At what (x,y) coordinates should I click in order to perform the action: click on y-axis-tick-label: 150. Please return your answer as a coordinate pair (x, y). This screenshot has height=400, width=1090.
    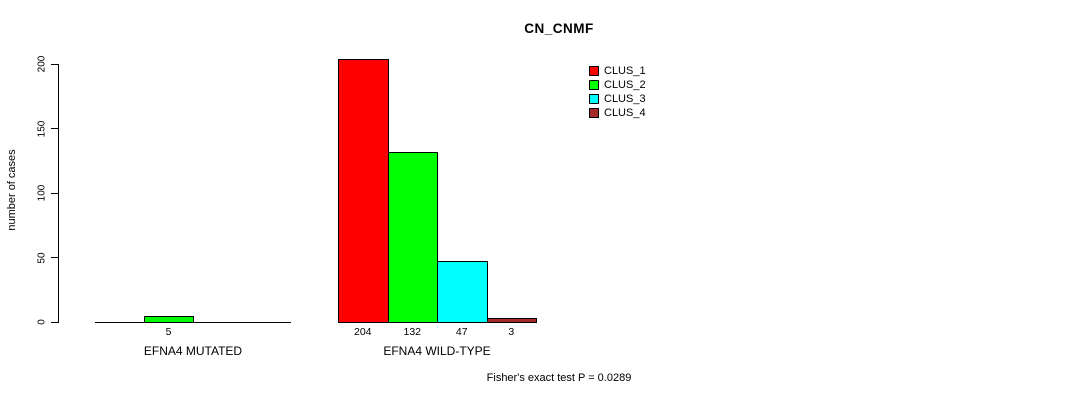
    Looking at the image, I should click on (42, 129).